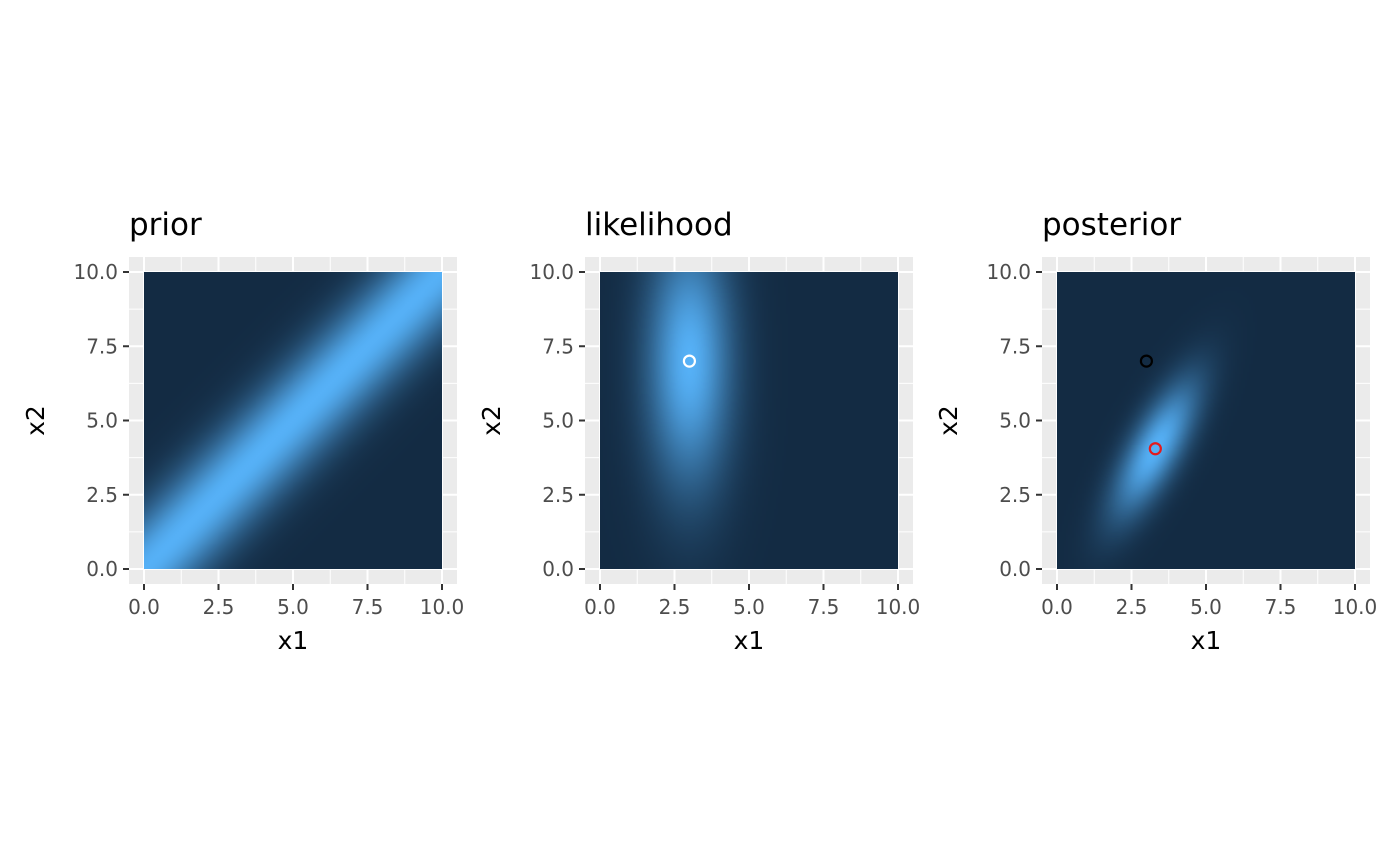 This screenshot has height=865, width=1400. Describe the element at coordinates (1111, 225) in the screenshot. I see `chart-title: posterior` at that location.